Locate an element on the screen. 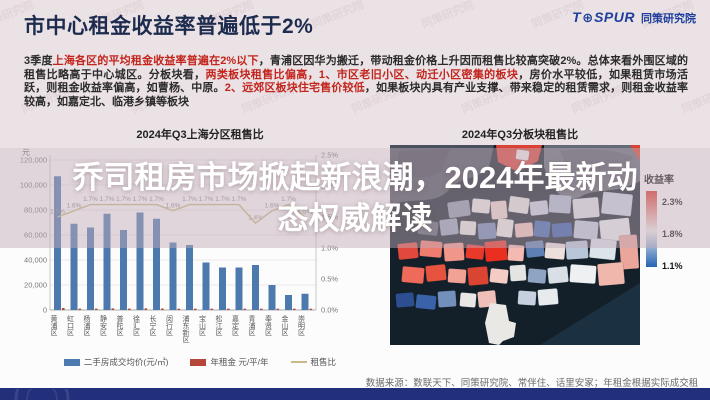 This screenshot has height=400, width=710. map-north-landmass-shade is located at coordinates (424, 164).